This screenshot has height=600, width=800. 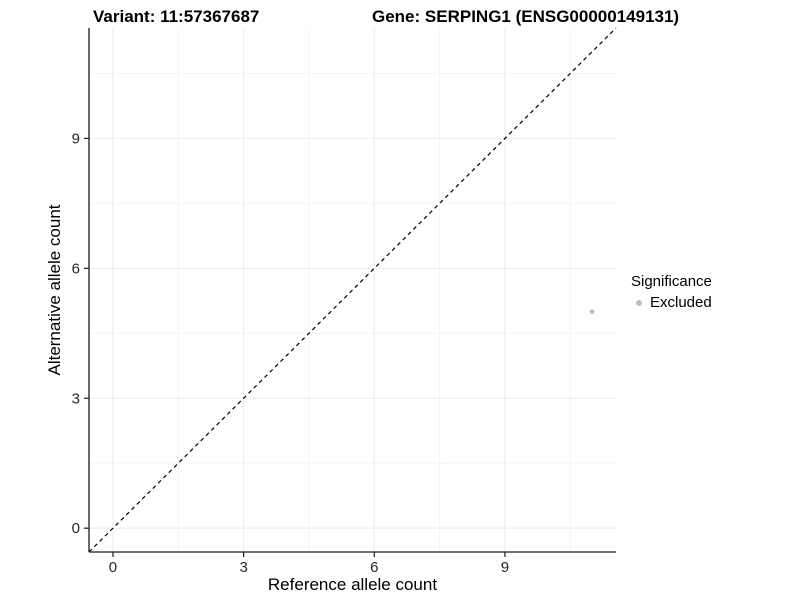 What do you see at coordinates (671, 292) in the screenshot?
I see `legend: Significance Excluded` at bounding box center [671, 292].